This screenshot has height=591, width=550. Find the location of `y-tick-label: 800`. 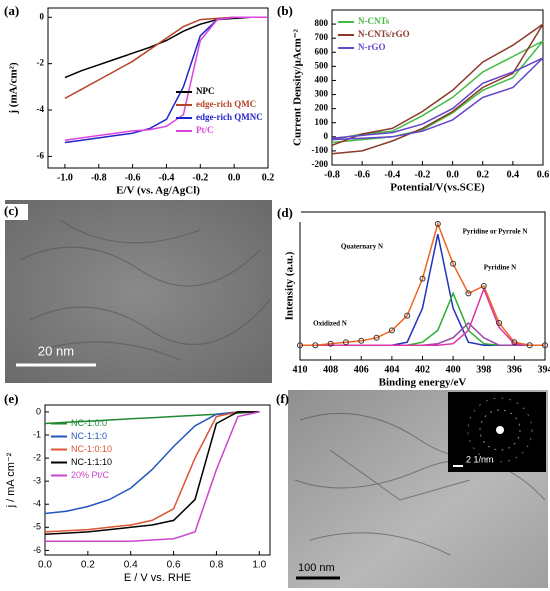

y-tick-label: 800 is located at coordinates (322, 23).